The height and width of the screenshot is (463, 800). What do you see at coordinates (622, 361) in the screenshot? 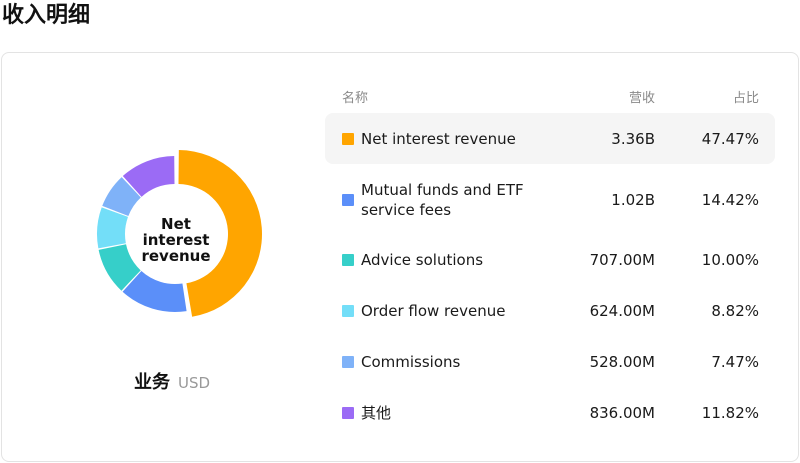
I see `row-revenue: 528.00M` at bounding box center [622, 361].